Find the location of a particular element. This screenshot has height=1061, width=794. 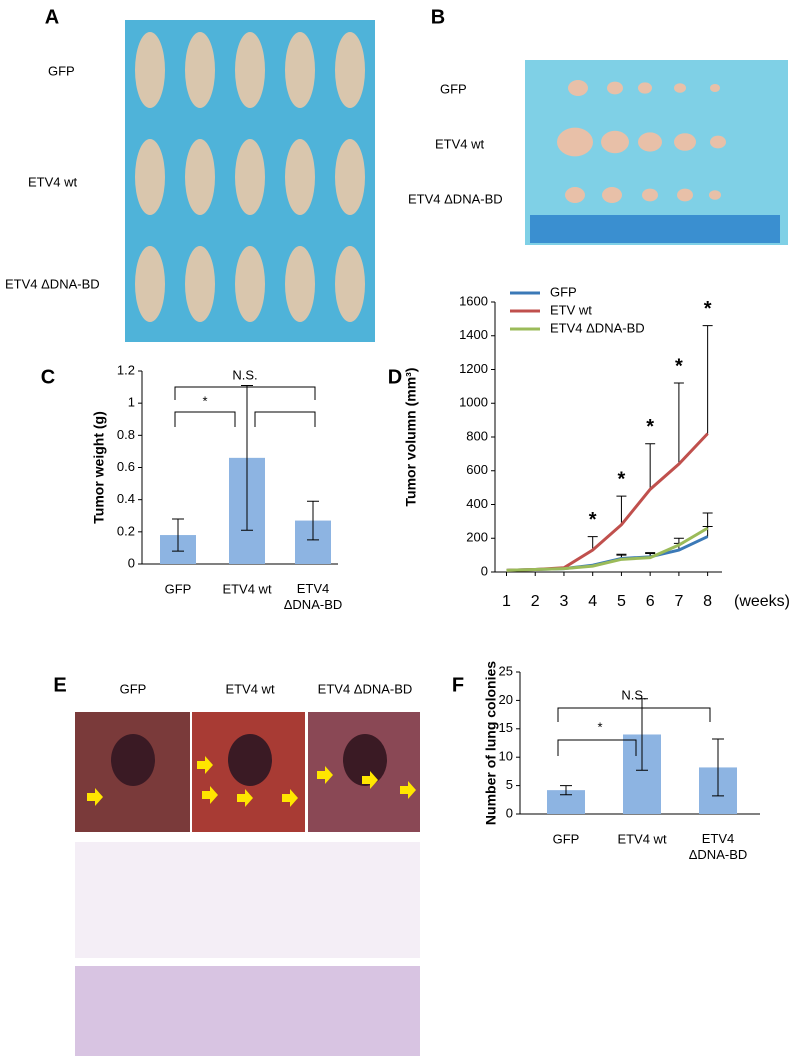

y-tick-label: 1400 is located at coordinates (473, 334).